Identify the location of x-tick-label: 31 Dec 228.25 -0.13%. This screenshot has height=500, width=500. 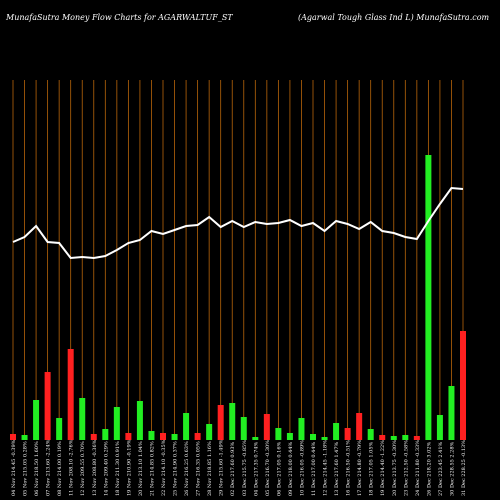
(464, 468).